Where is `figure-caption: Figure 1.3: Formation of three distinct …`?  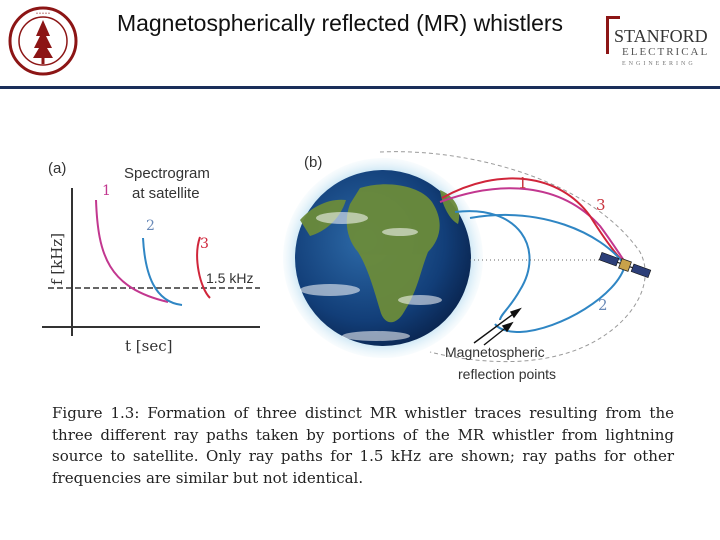 figure-caption: Figure 1.3: Formation of three distinct … is located at coordinates (363, 445).